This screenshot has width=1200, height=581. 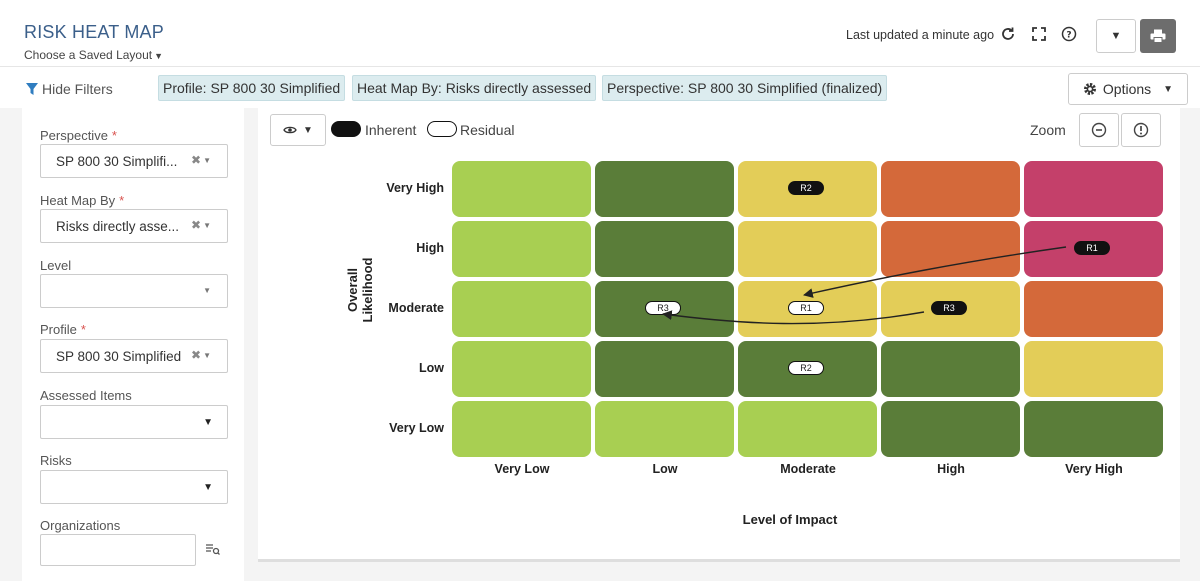 What do you see at coordinates (1048, 130) in the screenshot?
I see `zoom-label: Zoom` at bounding box center [1048, 130].